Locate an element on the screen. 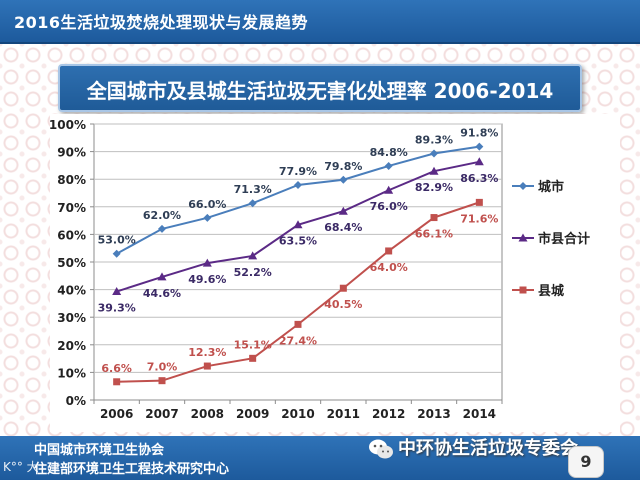 The image size is (640, 480). footer-org-2: 住建部环境卫生工程技术研究中心 is located at coordinates (132, 469).